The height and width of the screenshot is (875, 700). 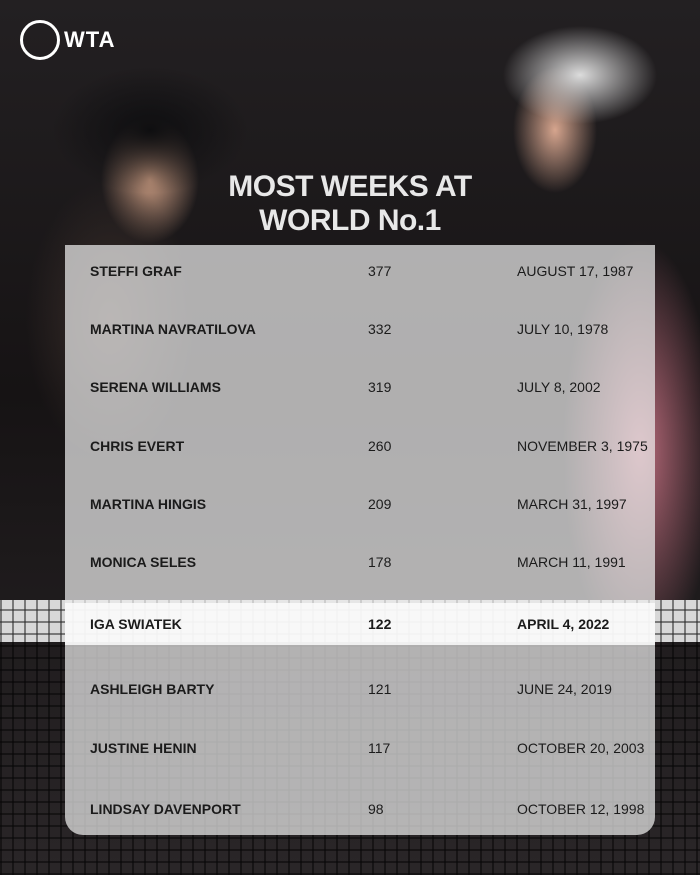 What do you see at coordinates (559, 387) in the screenshot?
I see `first-date: JULY 8, 2002` at bounding box center [559, 387].